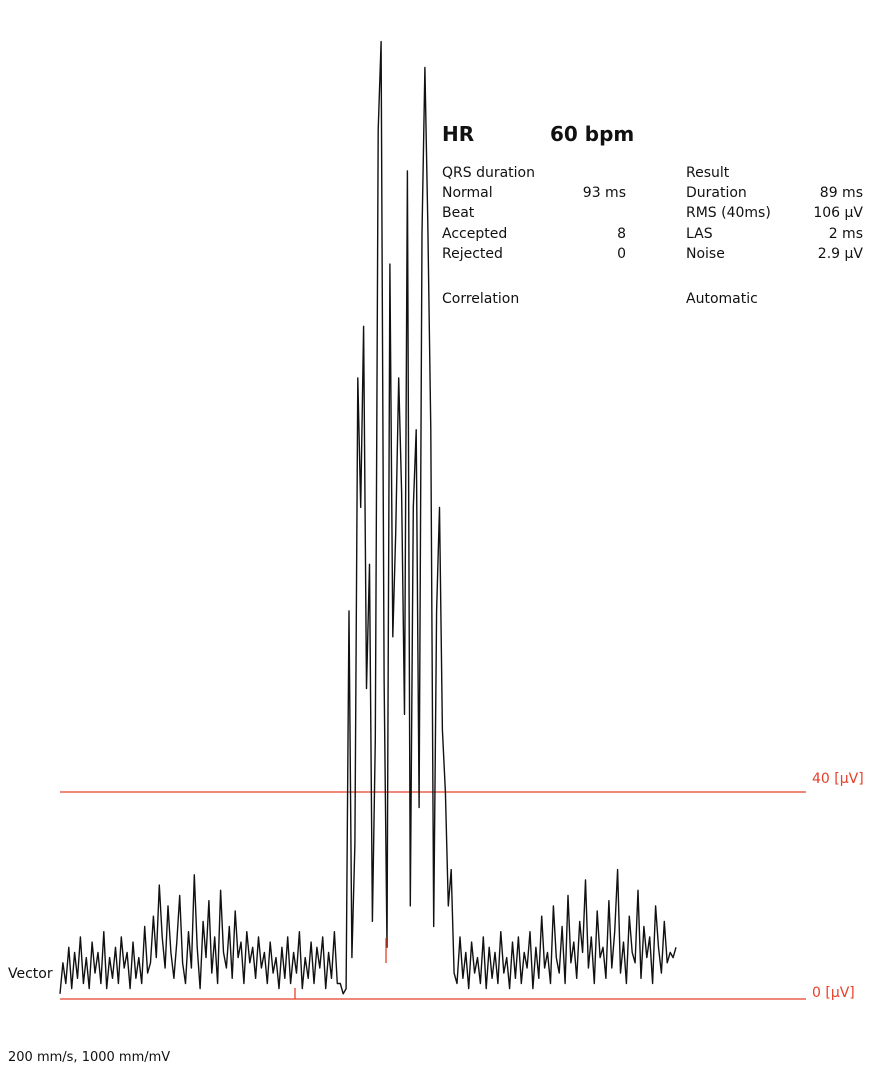  What do you see at coordinates (472, 254) in the screenshot?
I see `rejected-label: Rejected` at bounding box center [472, 254].